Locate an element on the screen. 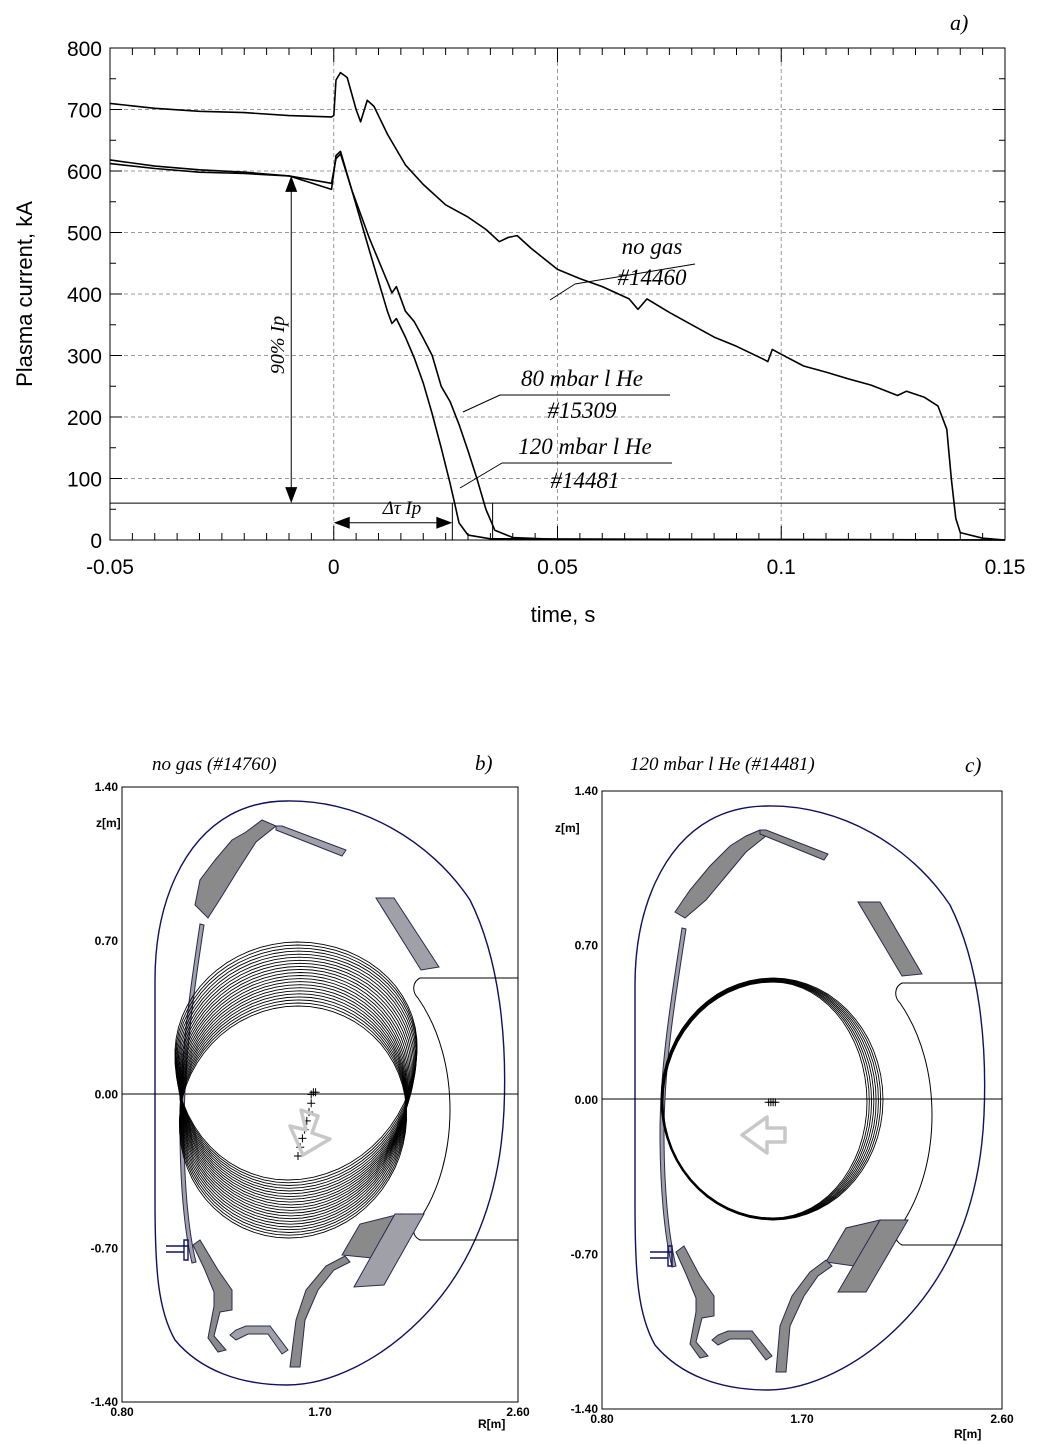 The width and height of the screenshot is (1037, 1445). displacement-arrow is located at coordinates (310, 1132).